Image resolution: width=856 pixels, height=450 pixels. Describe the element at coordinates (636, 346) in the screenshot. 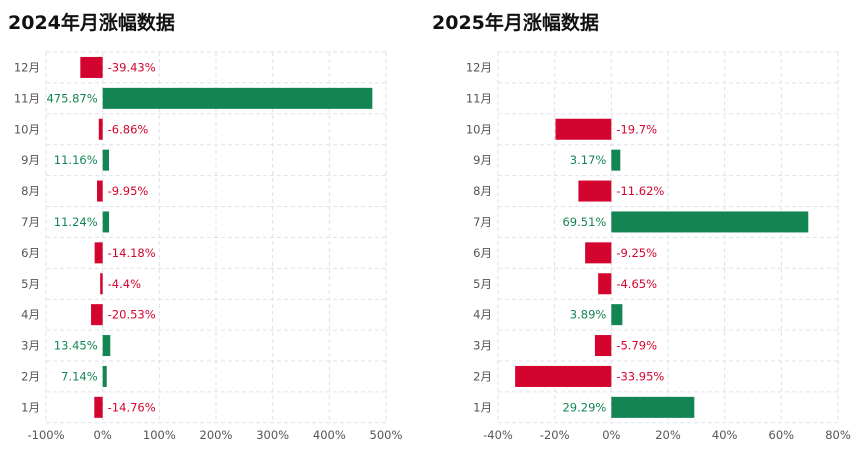

I see `data-label-2025-month-3: -5.79%` at that location.